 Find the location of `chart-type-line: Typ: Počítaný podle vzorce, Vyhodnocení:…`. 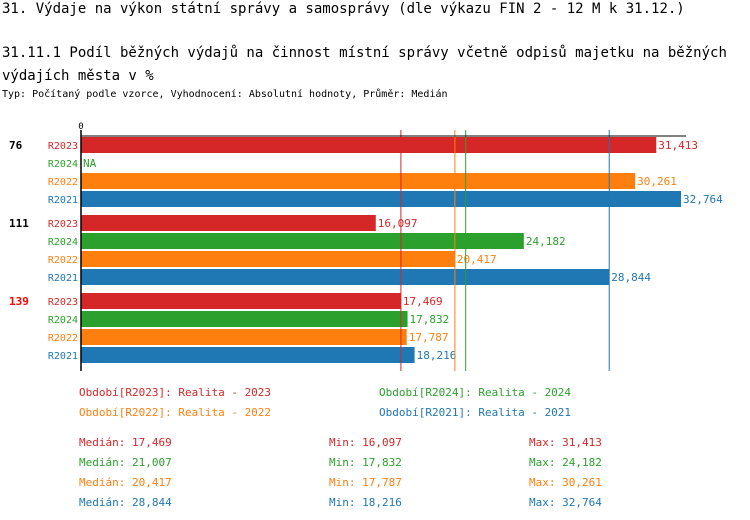

chart-type-line: Typ: Počítaný podle vzorce, Vyhodnocení:… is located at coordinates (225, 94).